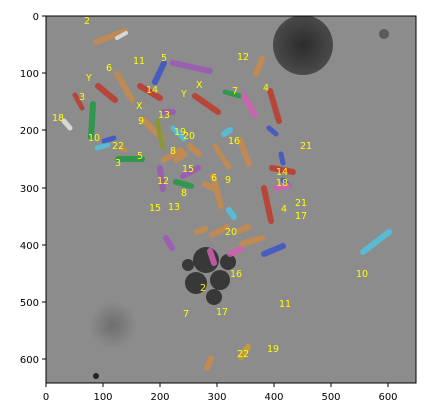 The height and width of the screenshot is (418, 425). I want to click on debris-bottom, so click(96, 376).